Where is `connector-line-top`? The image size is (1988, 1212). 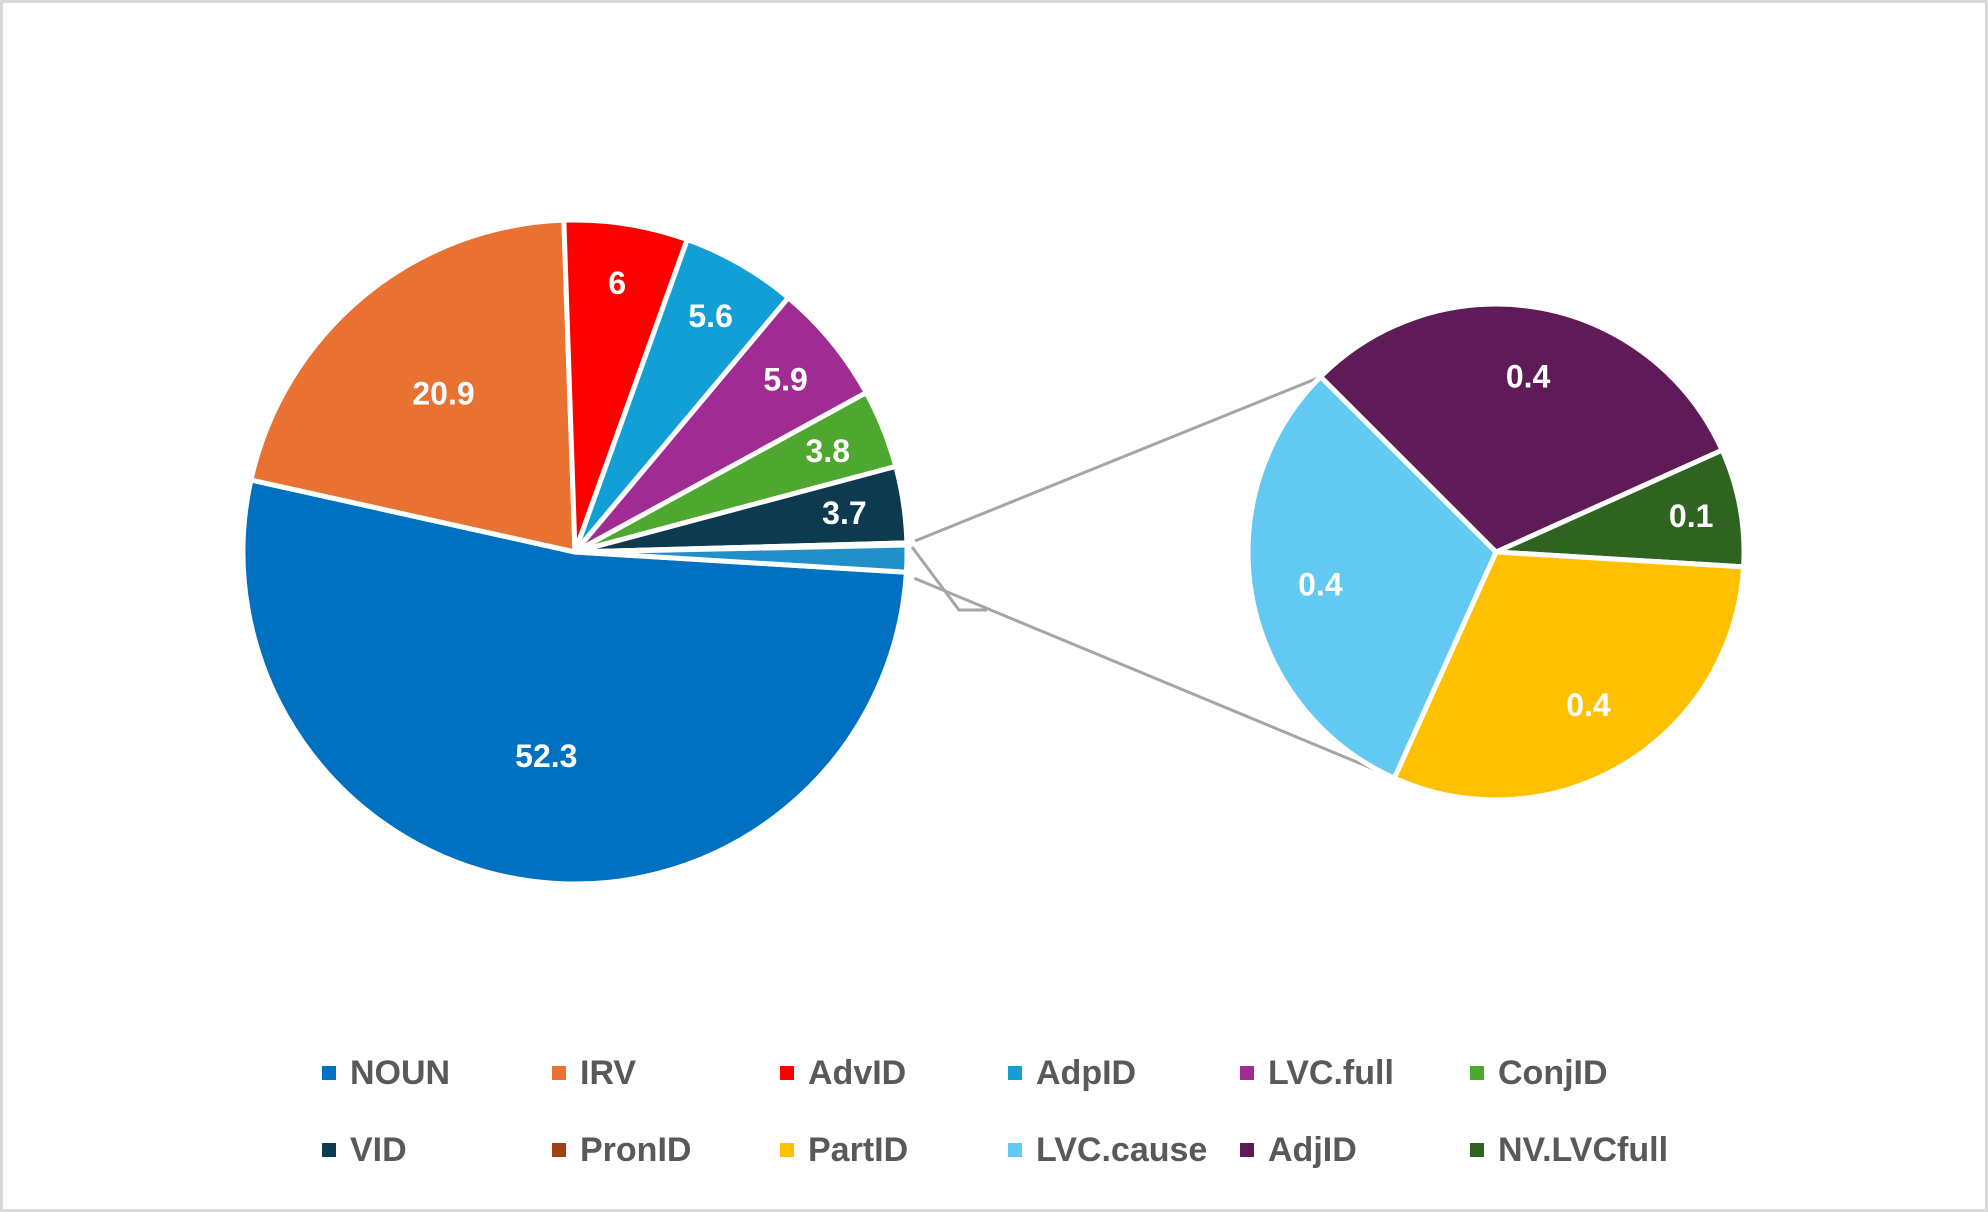
connector-line-top is located at coordinates (1116, 459).